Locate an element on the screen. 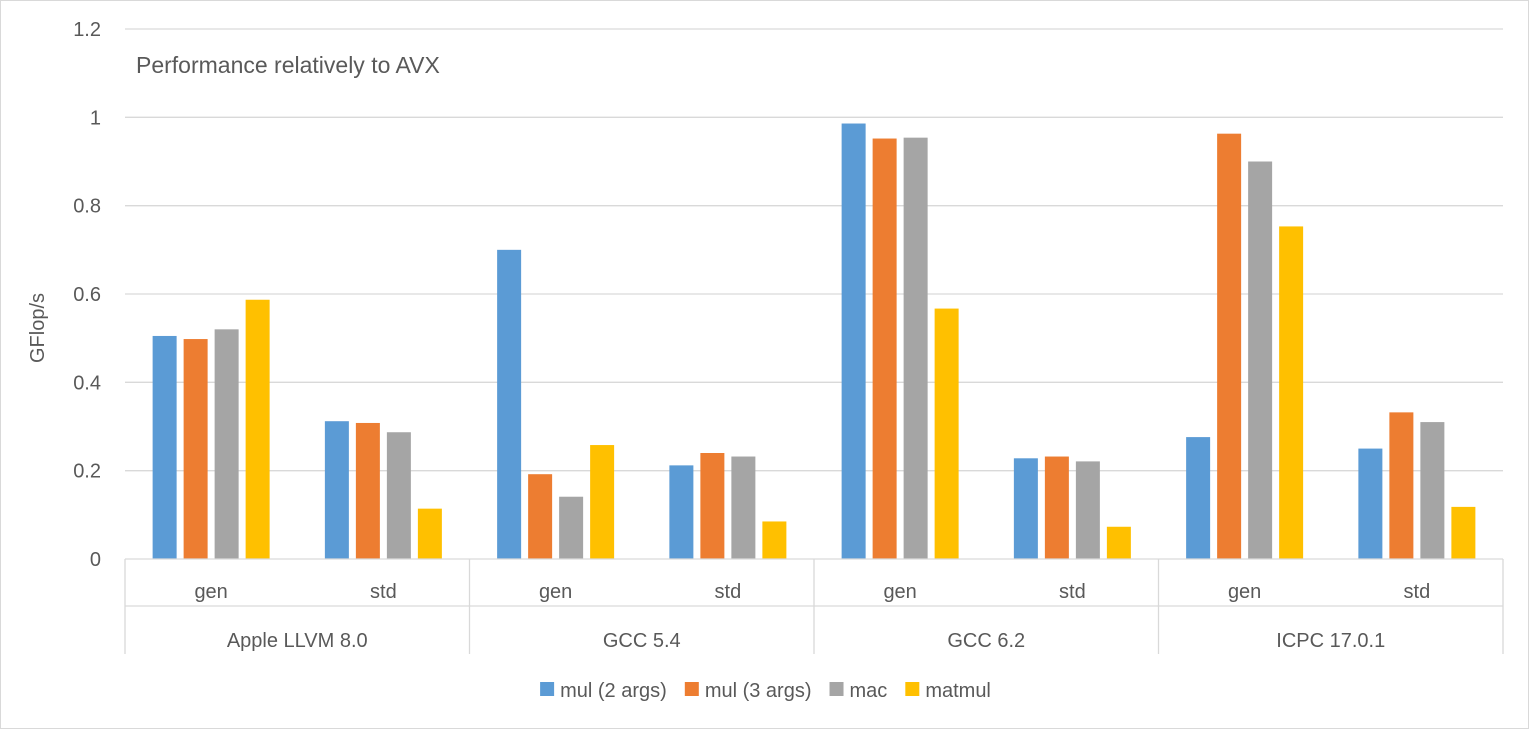 The height and width of the screenshot is (730, 1529). y-axis-title: GFlop/s is located at coordinates (38, 328).